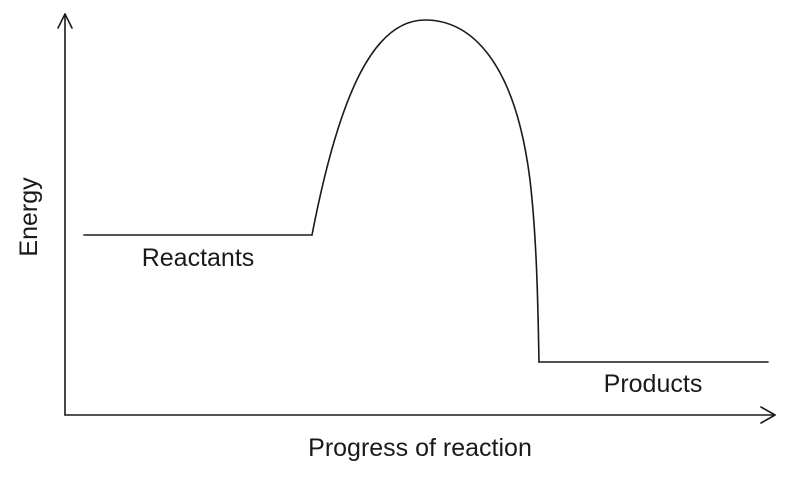  Describe the element at coordinates (198, 258) in the screenshot. I see `reactants-label: Reactants` at that location.